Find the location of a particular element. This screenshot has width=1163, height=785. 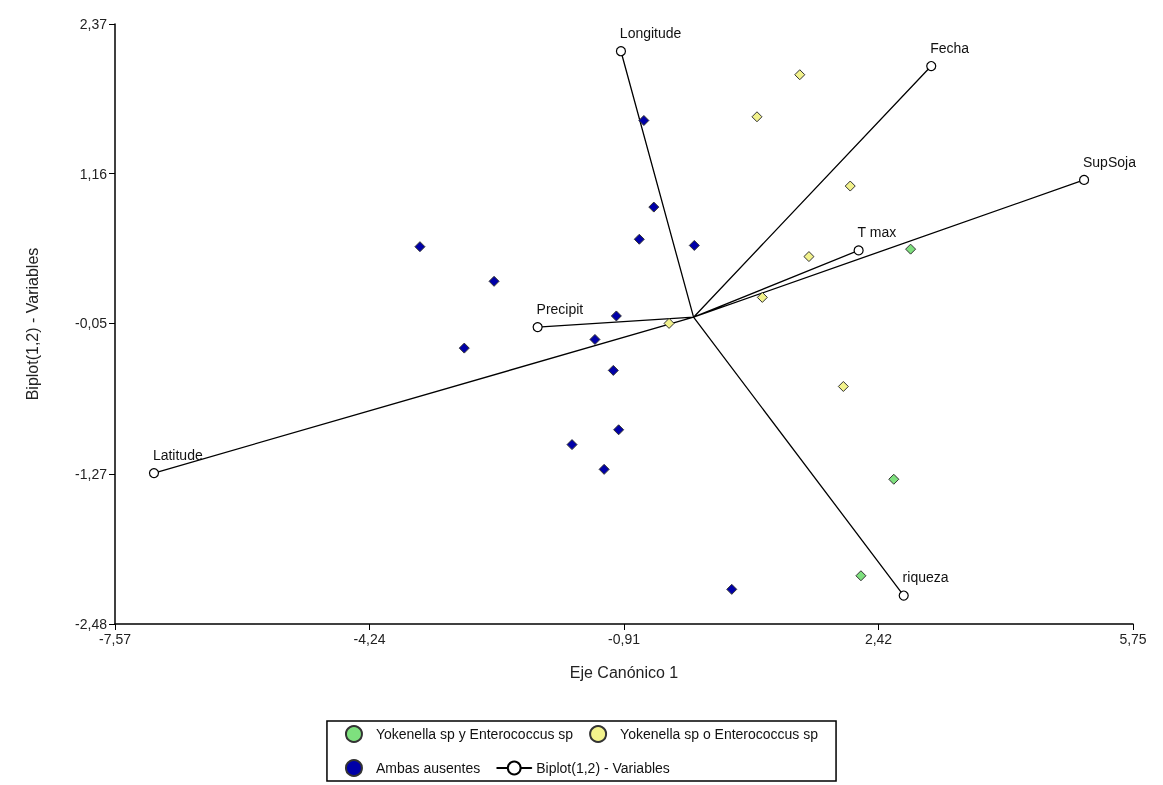

legend-label: Ambas ausentes is located at coordinates (428, 768).